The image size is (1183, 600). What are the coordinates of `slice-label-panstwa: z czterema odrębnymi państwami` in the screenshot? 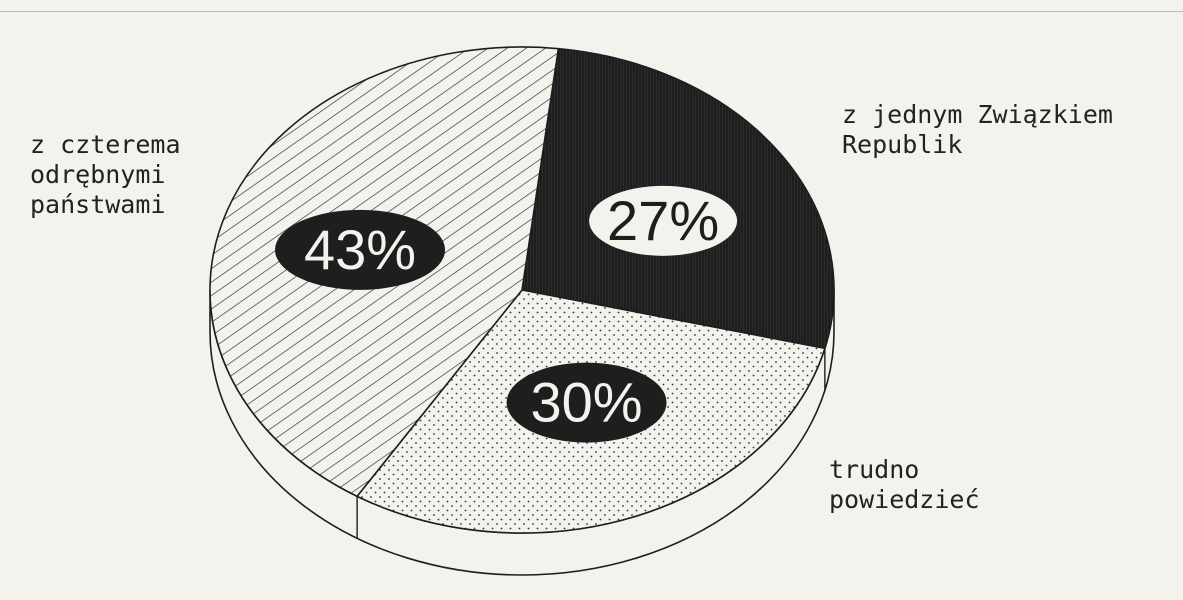 It's located at (105, 175).